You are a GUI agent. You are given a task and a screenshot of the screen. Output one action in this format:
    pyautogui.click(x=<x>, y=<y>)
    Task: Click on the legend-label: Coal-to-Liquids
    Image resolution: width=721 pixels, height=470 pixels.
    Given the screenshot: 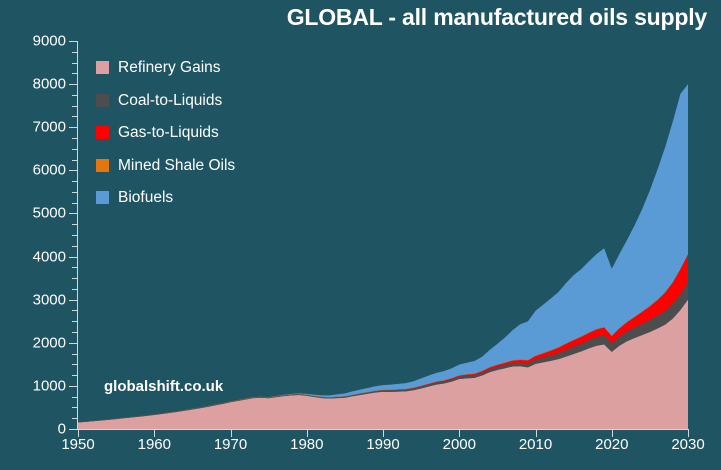 What is the action you would take?
    pyautogui.click(x=170, y=100)
    